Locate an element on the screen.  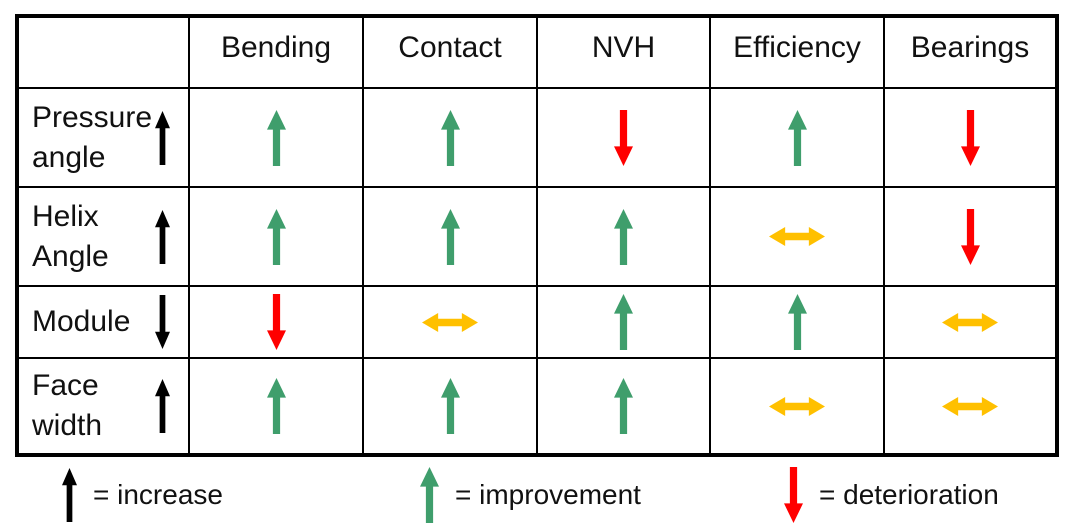
legend-item-improvement: = improvement is located at coordinates (530, 495).